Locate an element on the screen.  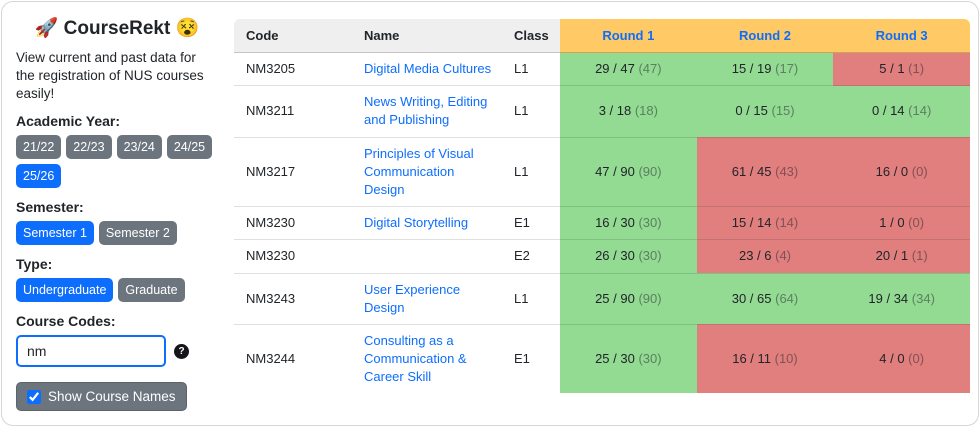
type-label: Type: is located at coordinates (34, 264).